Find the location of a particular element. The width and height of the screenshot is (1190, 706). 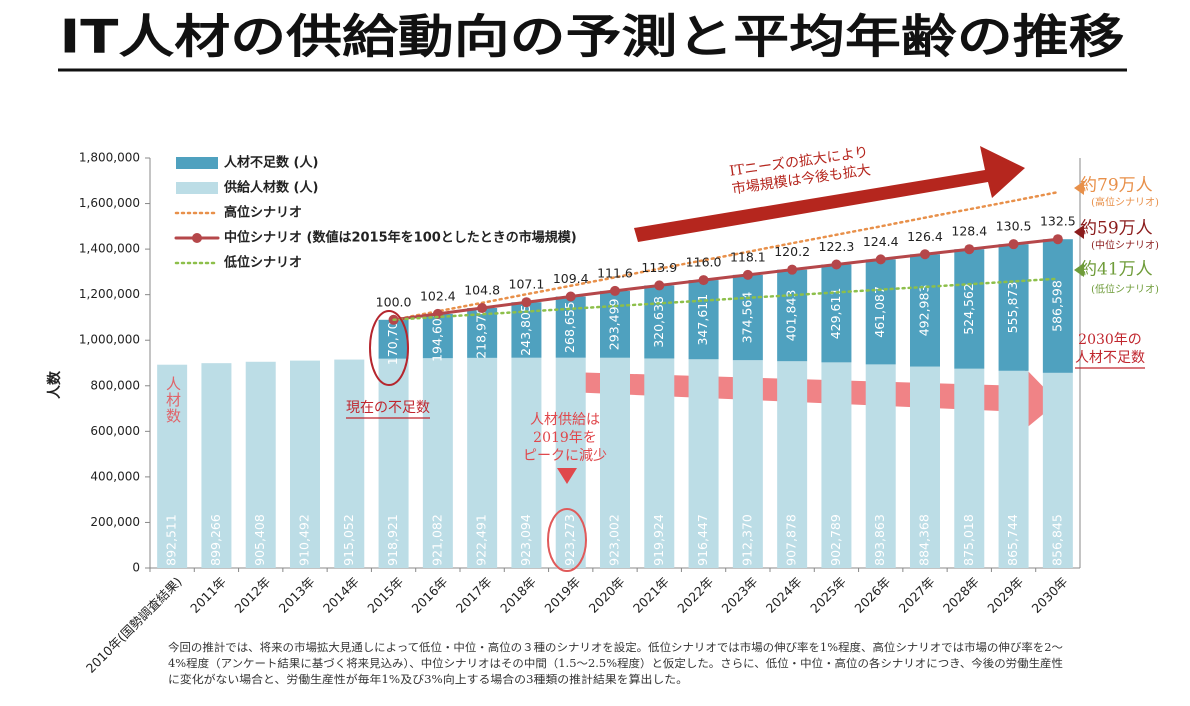

x-tick-label: 2026年 is located at coordinates (872, 595).